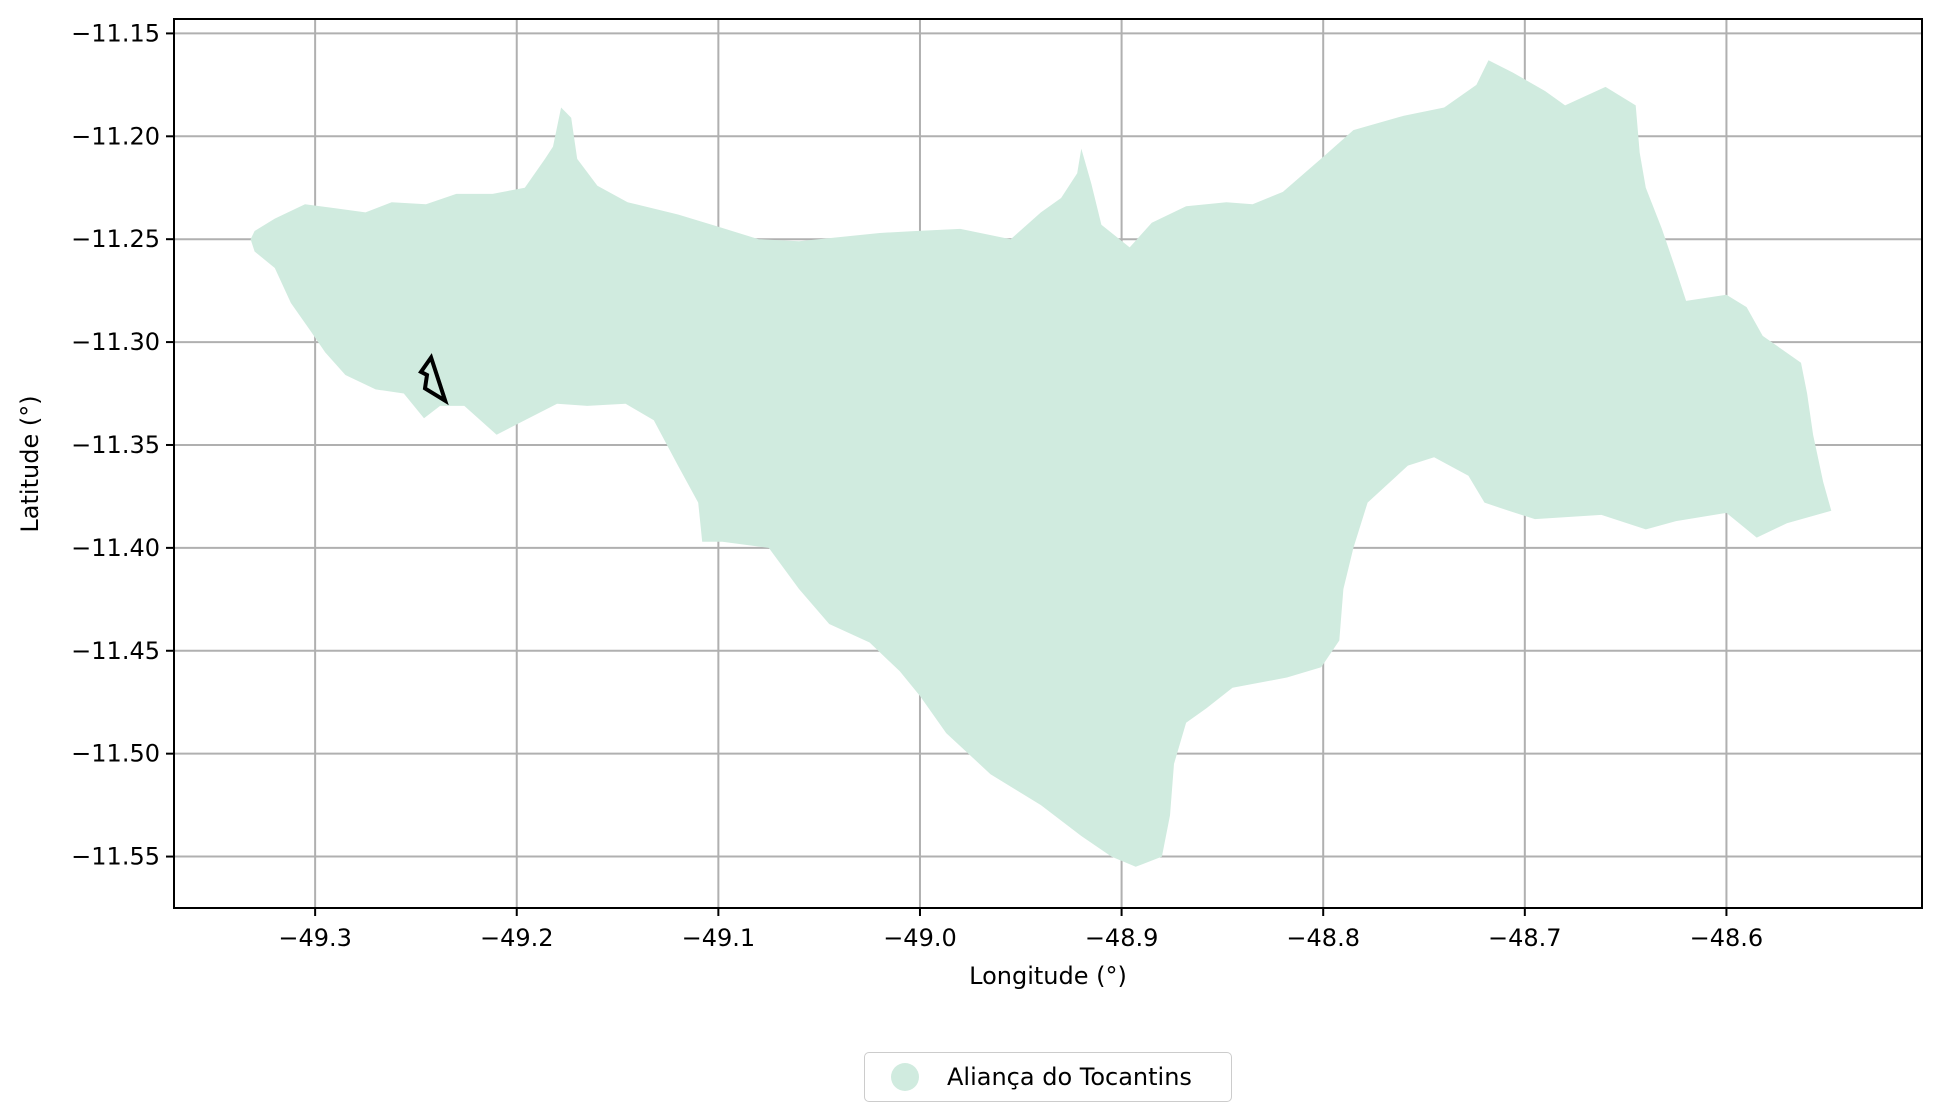 This screenshot has width=1939, height=1119. What do you see at coordinates (115, 445) in the screenshot?
I see `y-tick-label-4: −11.35` at bounding box center [115, 445].